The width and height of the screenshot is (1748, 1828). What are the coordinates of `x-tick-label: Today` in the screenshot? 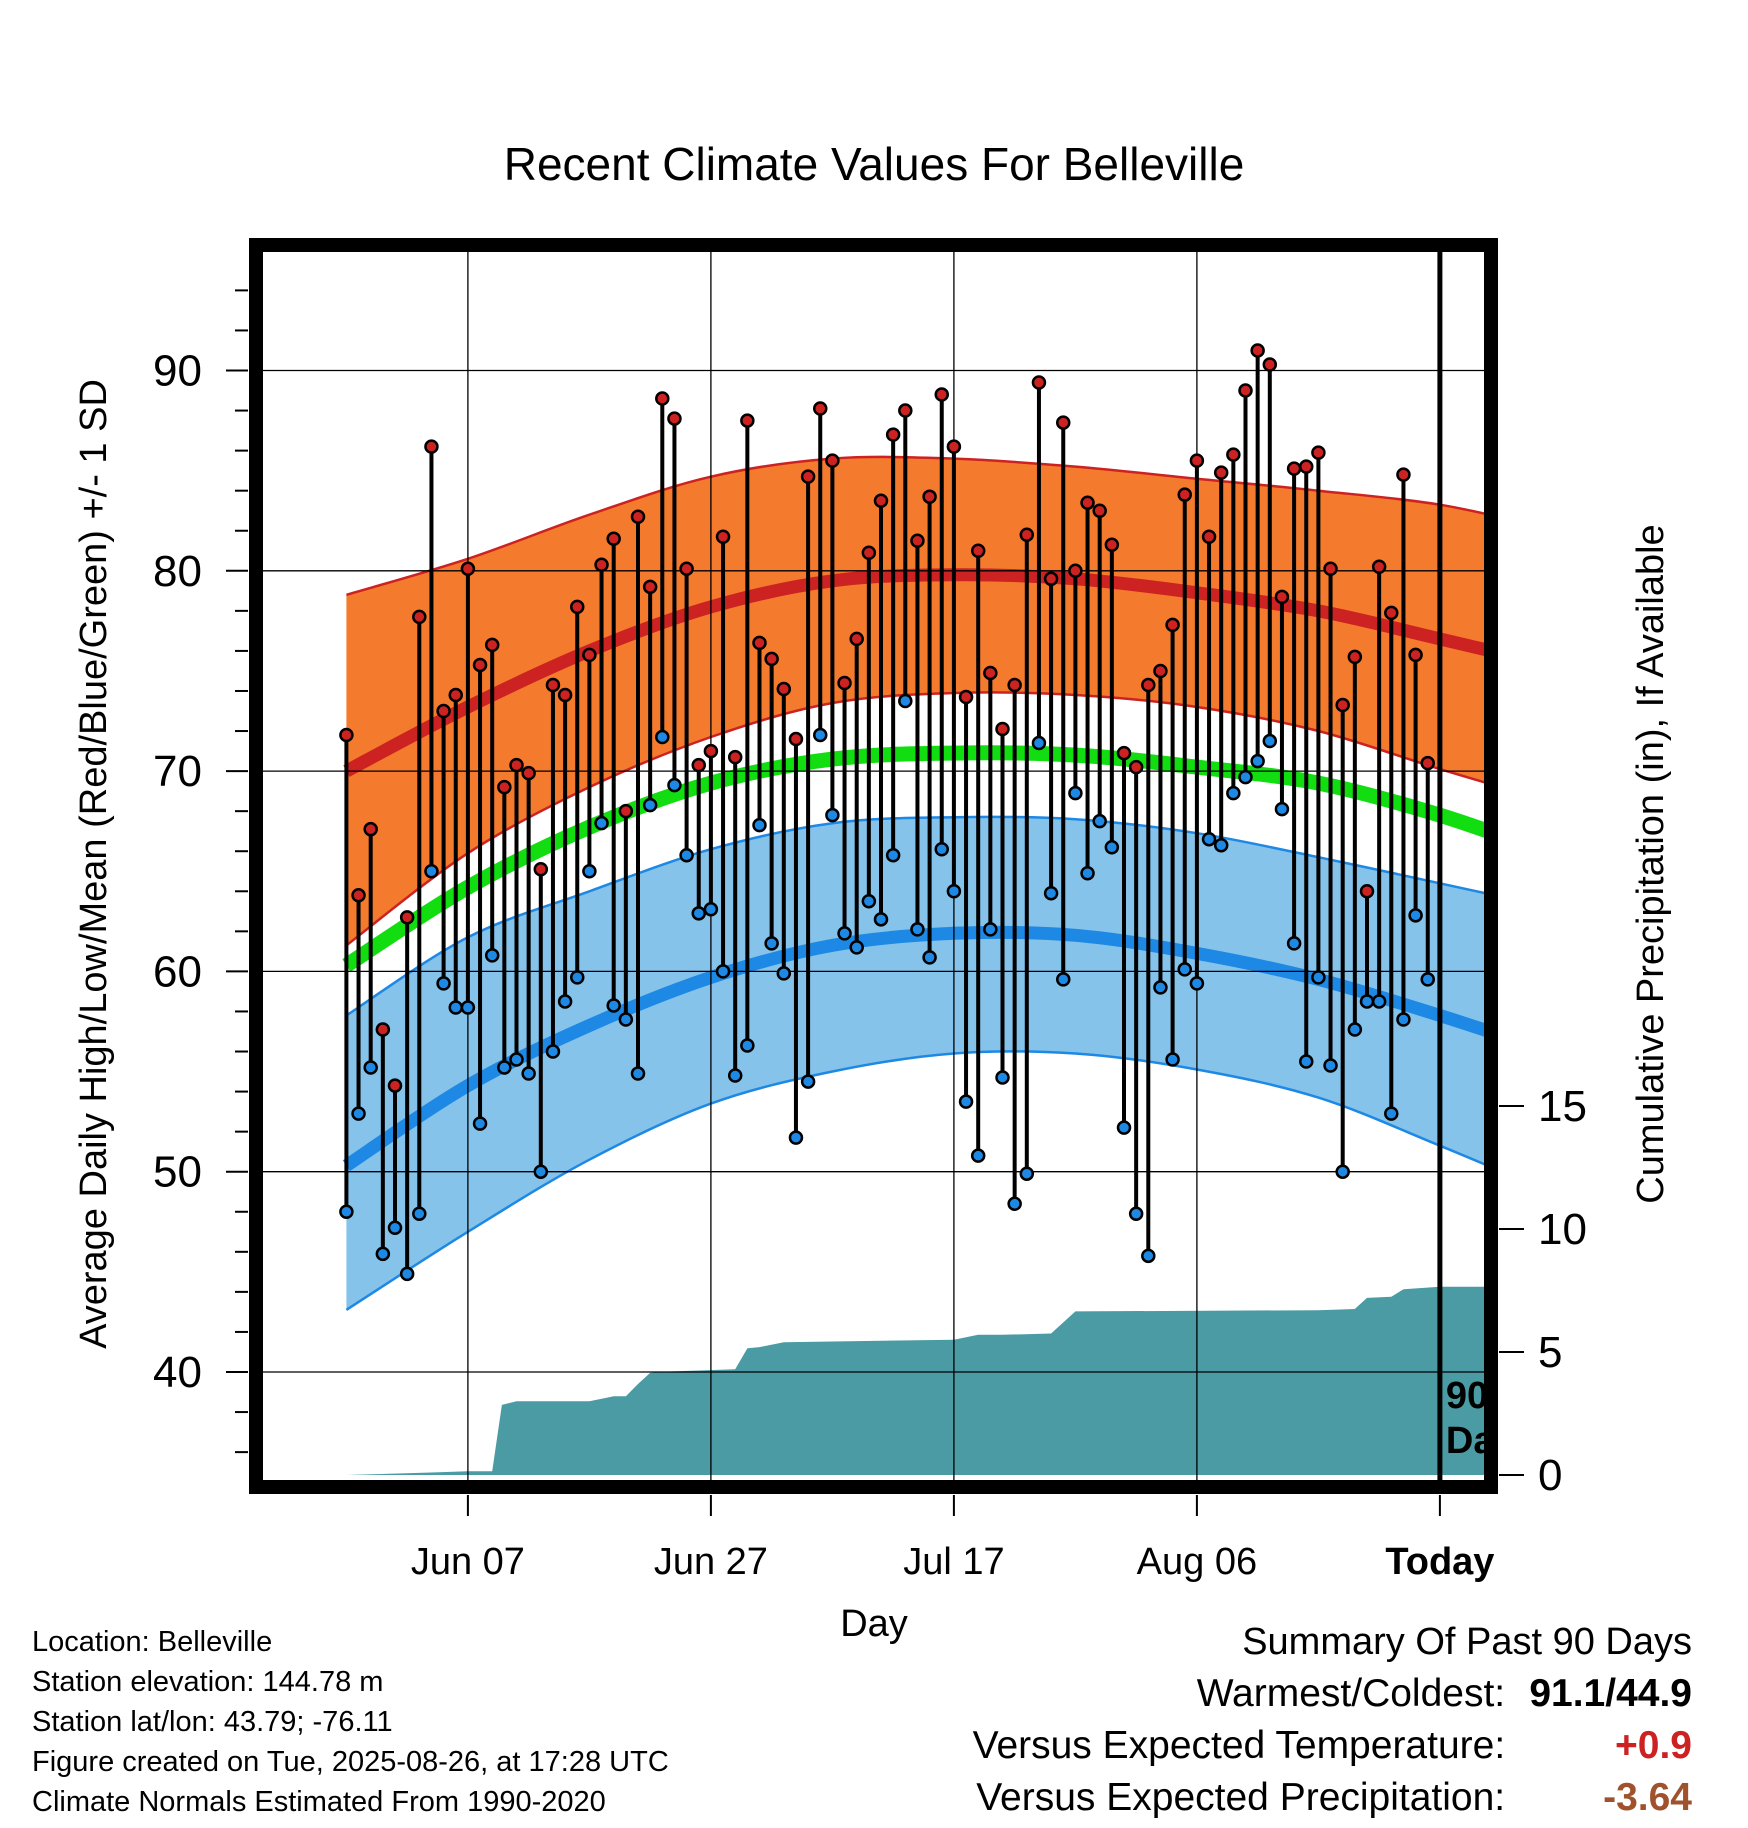 It's located at (1439, 1562).